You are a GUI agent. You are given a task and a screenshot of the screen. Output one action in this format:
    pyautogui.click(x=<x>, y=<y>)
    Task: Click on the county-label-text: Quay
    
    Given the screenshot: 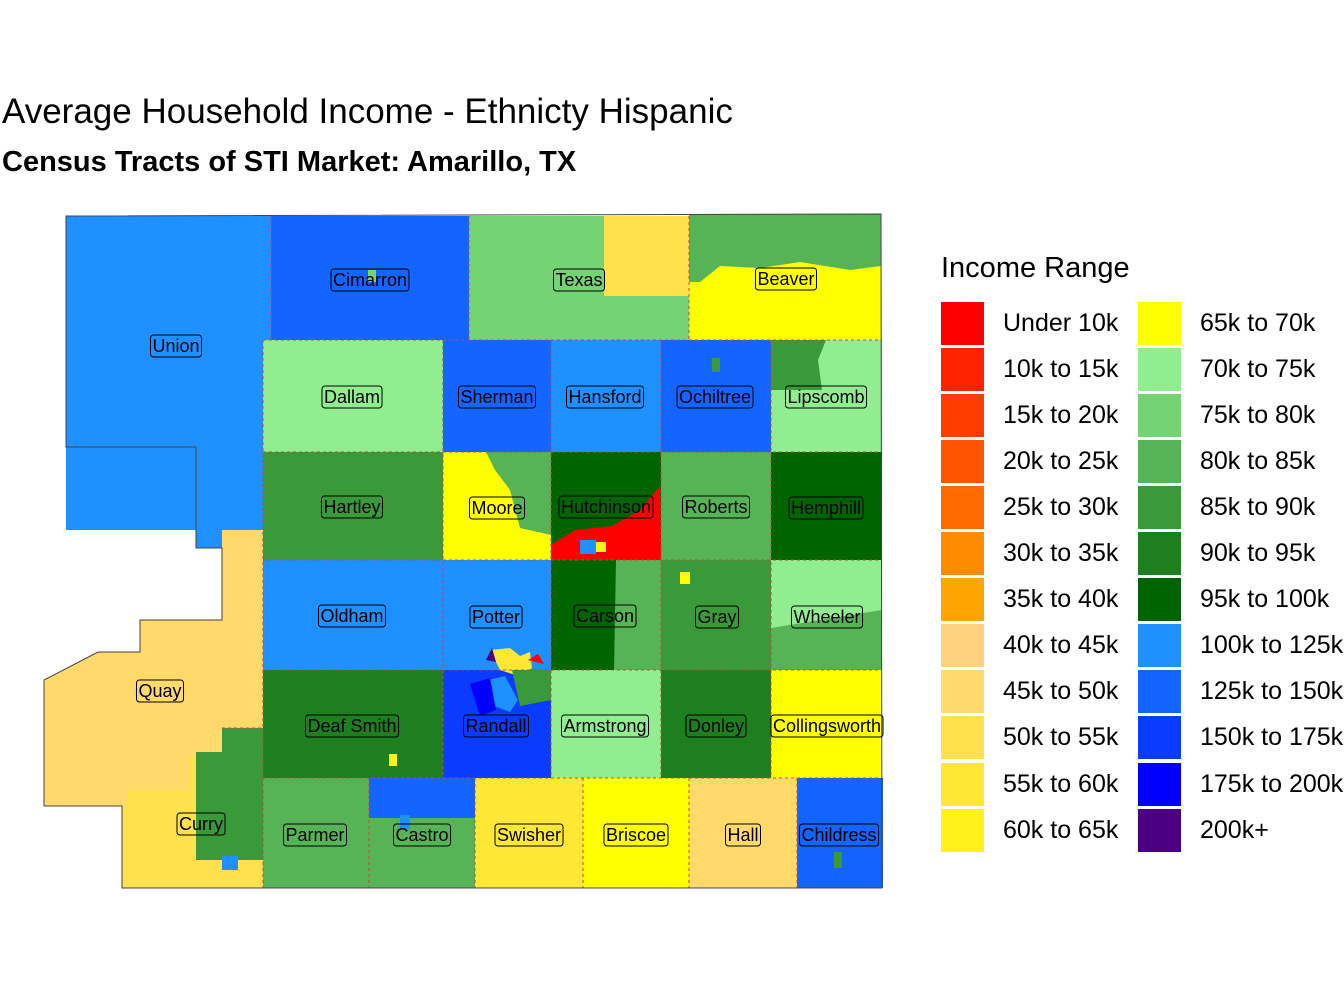 What is the action you would take?
    pyautogui.click(x=159, y=691)
    